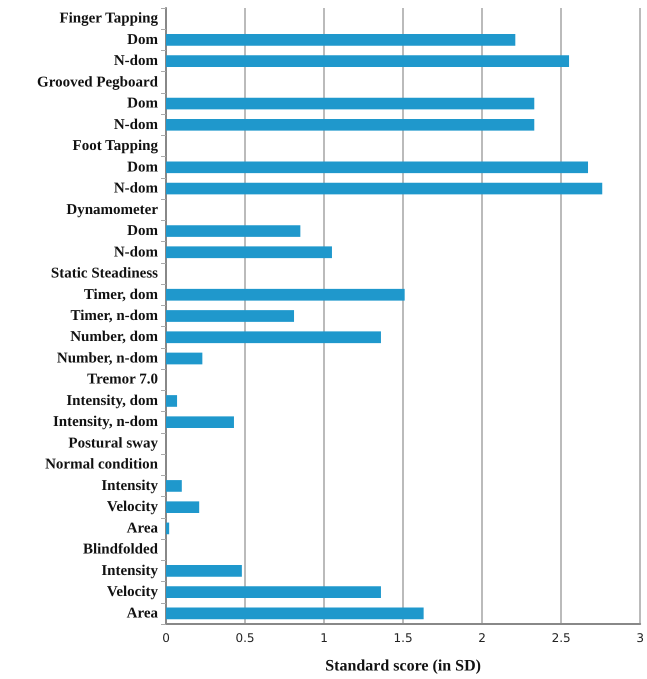  Describe the element at coordinates (114, 337) in the screenshot. I see `y-tick-label: Number, dom` at that location.